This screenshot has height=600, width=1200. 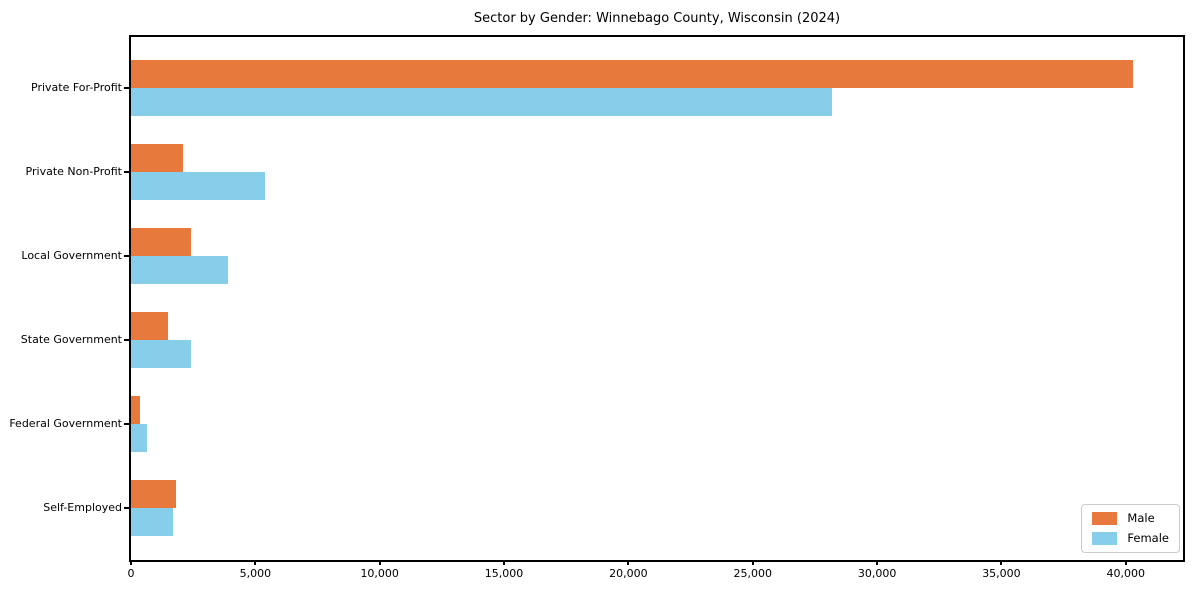 What do you see at coordinates (1148, 538) in the screenshot?
I see `legend-label: Female` at bounding box center [1148, 538].